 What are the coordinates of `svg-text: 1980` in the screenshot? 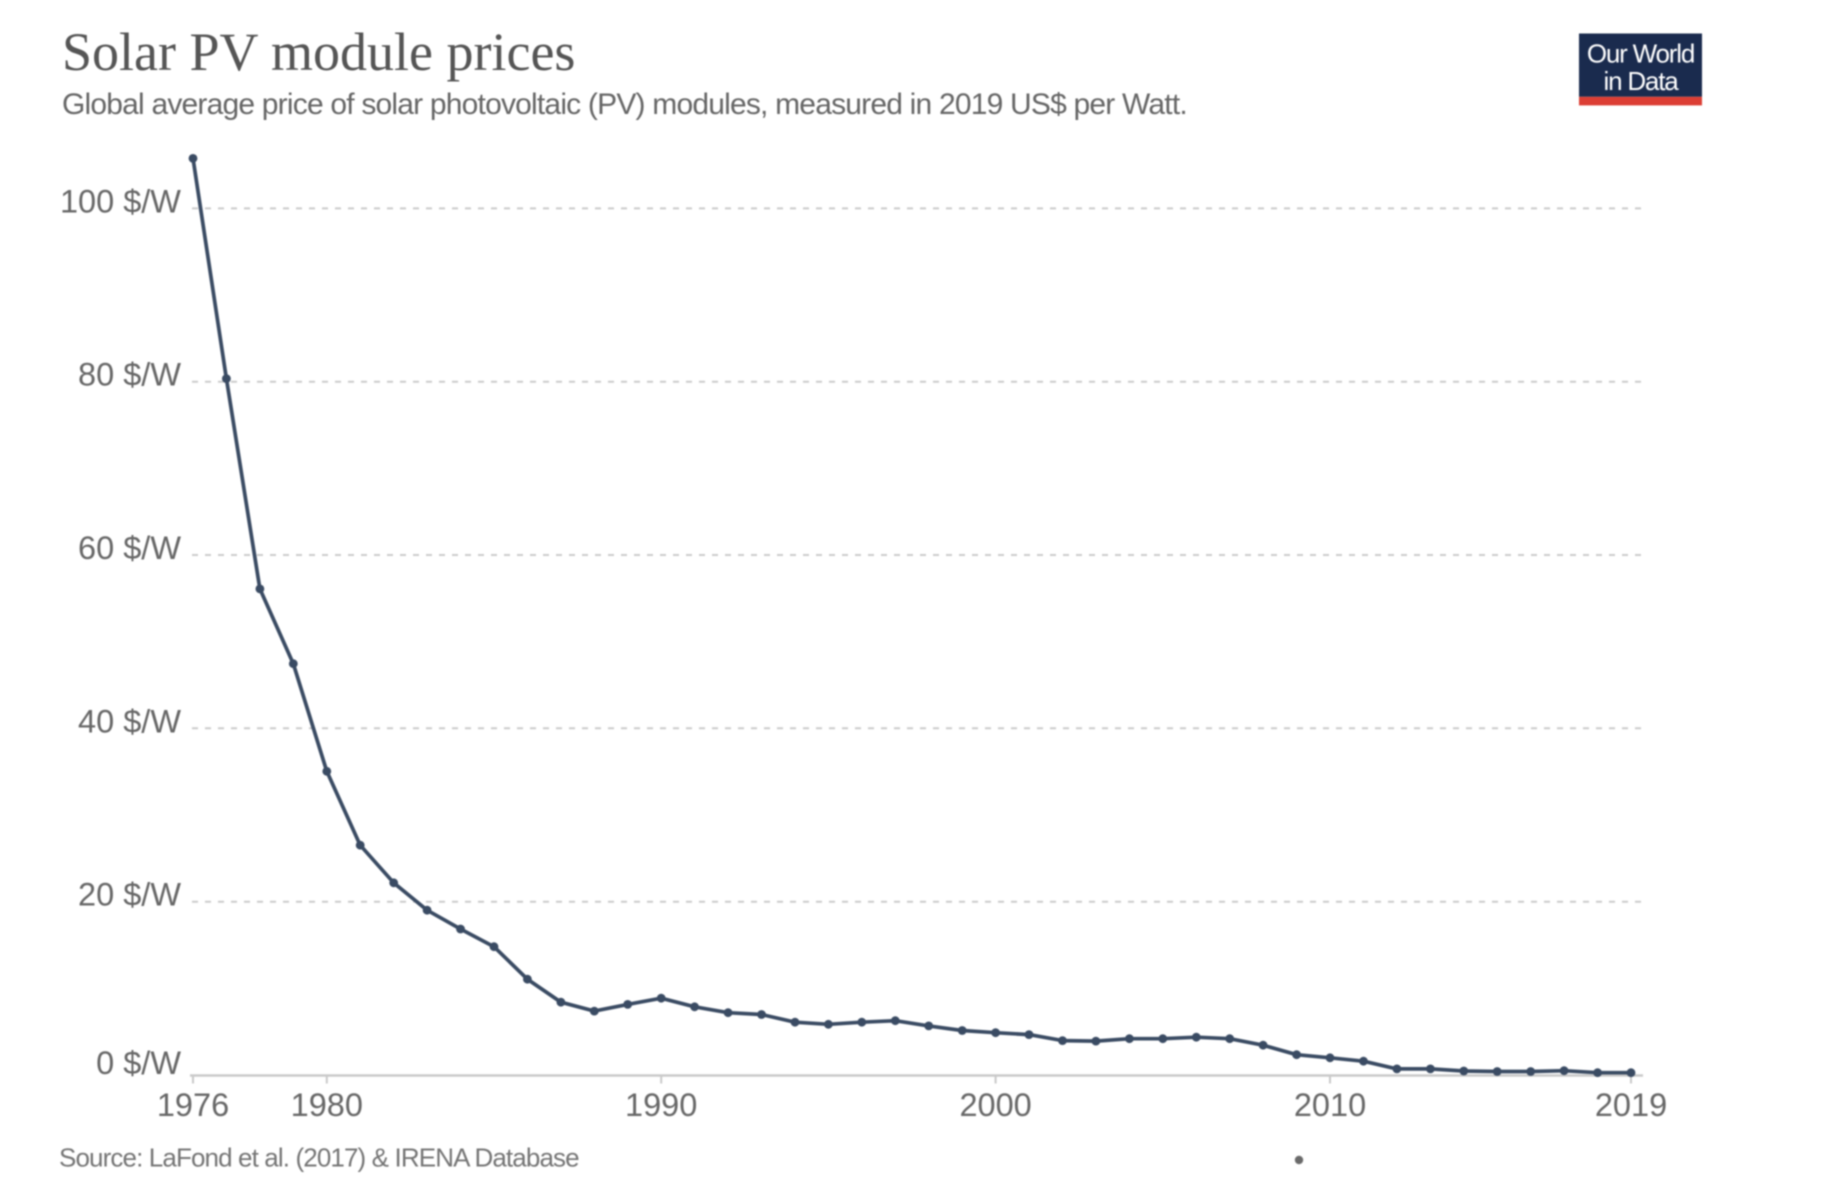 It's located at (327, 1105).